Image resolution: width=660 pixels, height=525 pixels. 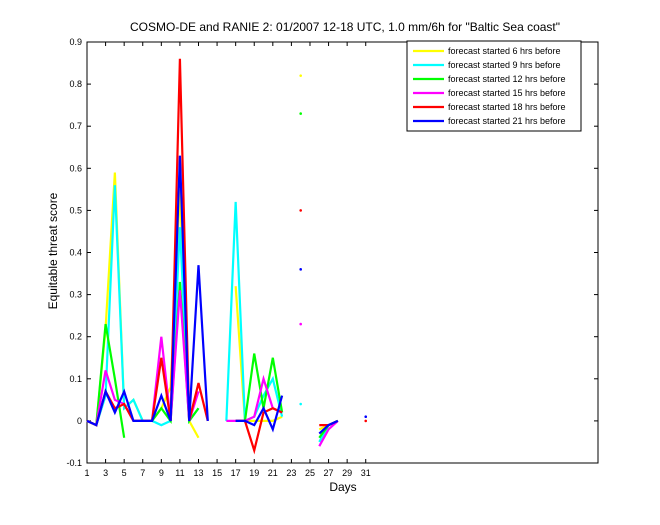 I want to click on y-tick-label: 0.3, so click(x=75, y=295).